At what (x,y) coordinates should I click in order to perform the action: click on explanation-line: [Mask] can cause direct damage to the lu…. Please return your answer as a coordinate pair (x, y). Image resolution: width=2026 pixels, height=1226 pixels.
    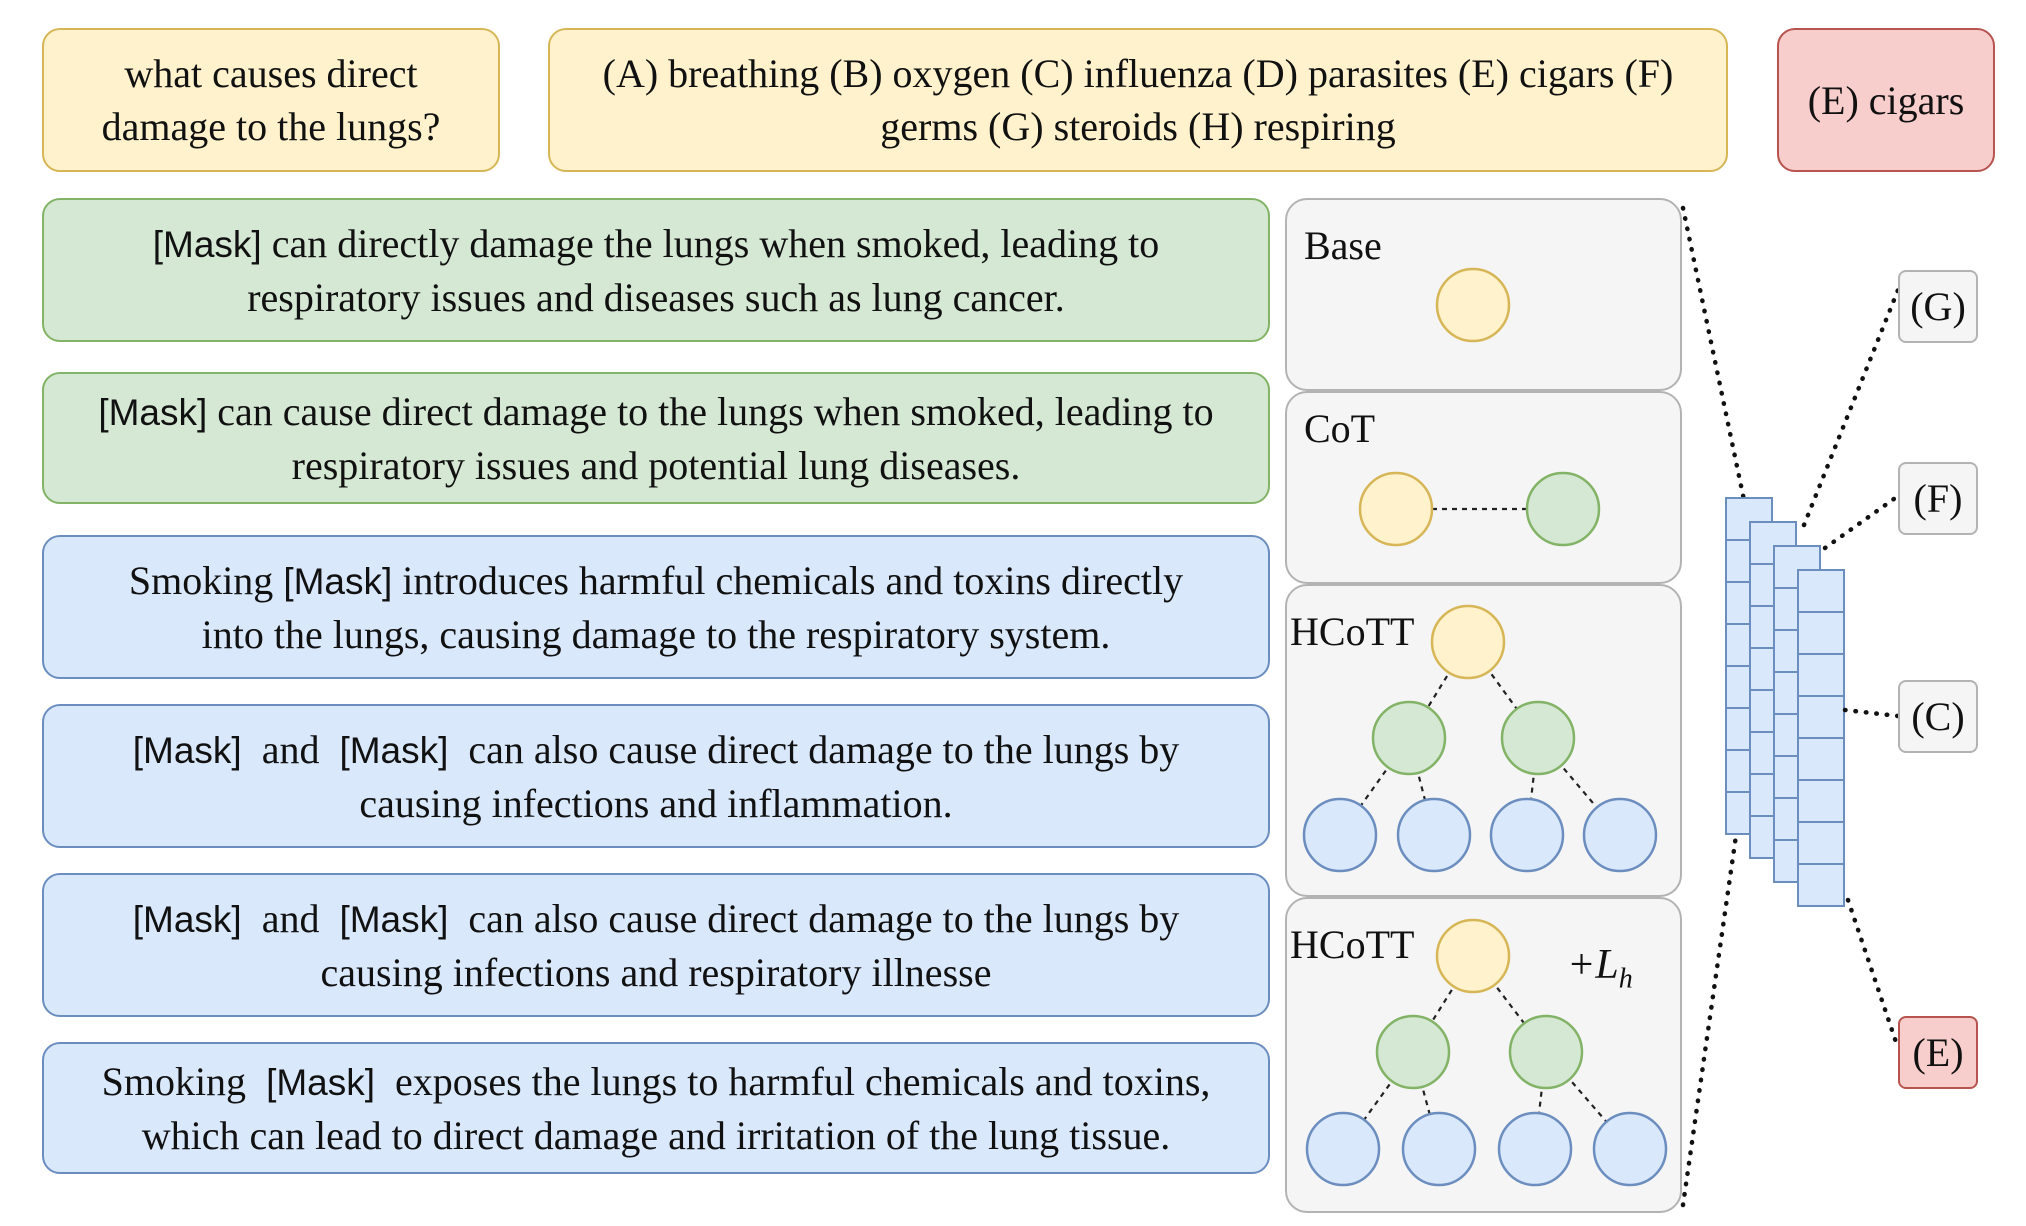
    Looking at the image, I should click on (655, 412).